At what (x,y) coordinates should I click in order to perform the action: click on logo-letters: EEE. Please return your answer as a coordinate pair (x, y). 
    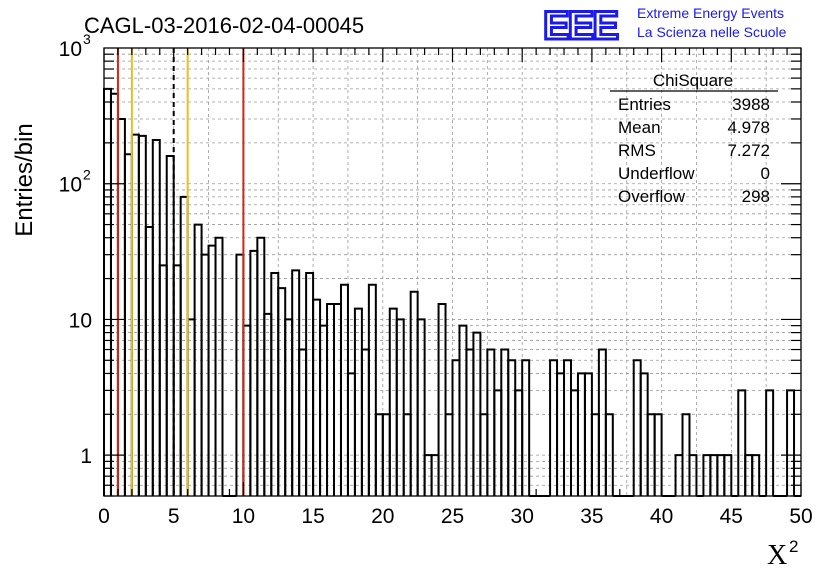
    Looking at the image, I should click on (580, 26).